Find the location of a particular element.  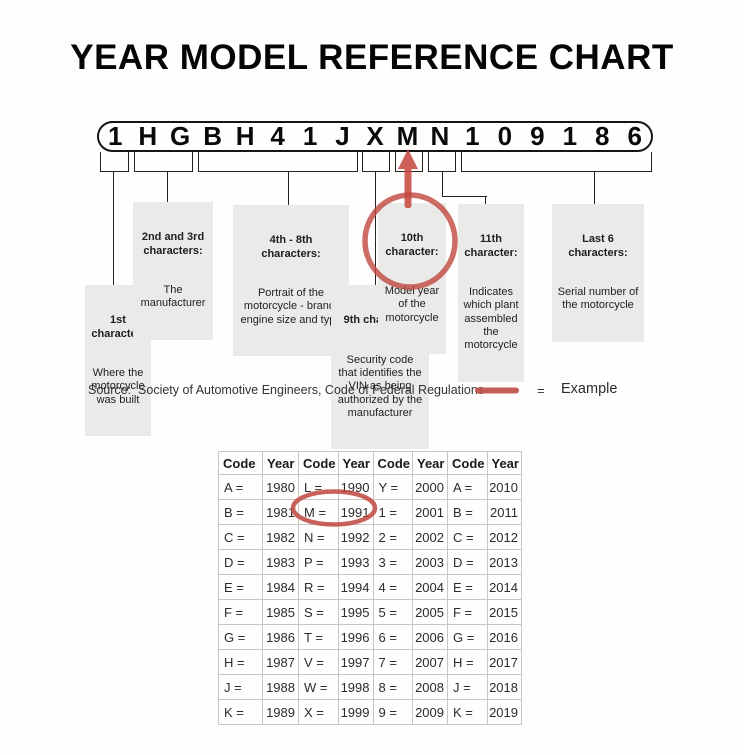

table-row: F = 1985 S = 1995 5 = 2005 F = 2015 is located at coordinates (370, 612).